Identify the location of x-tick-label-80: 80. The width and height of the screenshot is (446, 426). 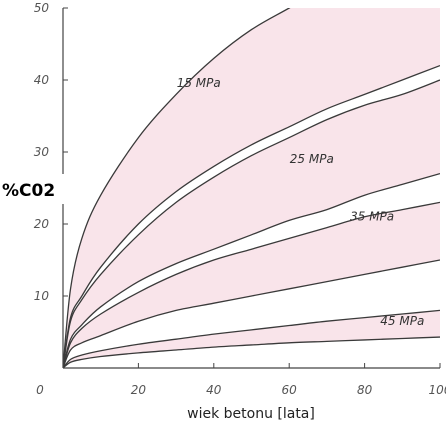
(365, 390).